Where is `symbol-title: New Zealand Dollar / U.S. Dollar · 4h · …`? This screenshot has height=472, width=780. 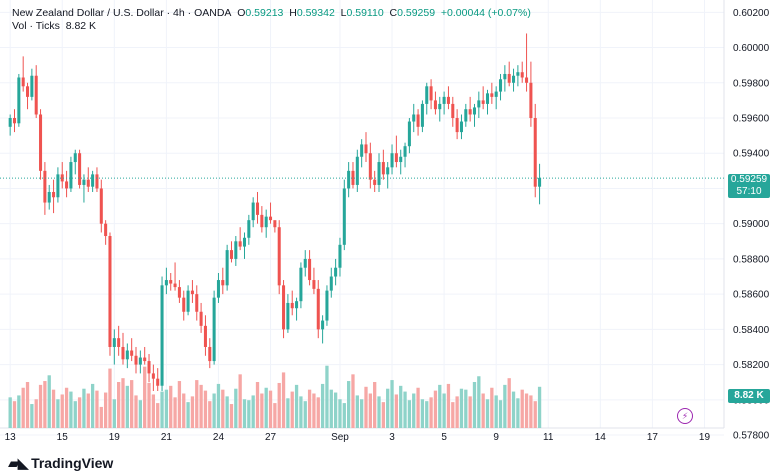 symbol-title: New Zealand Dollar / U.S. Dollar · 4h · … is located at coordinates (122, 13).